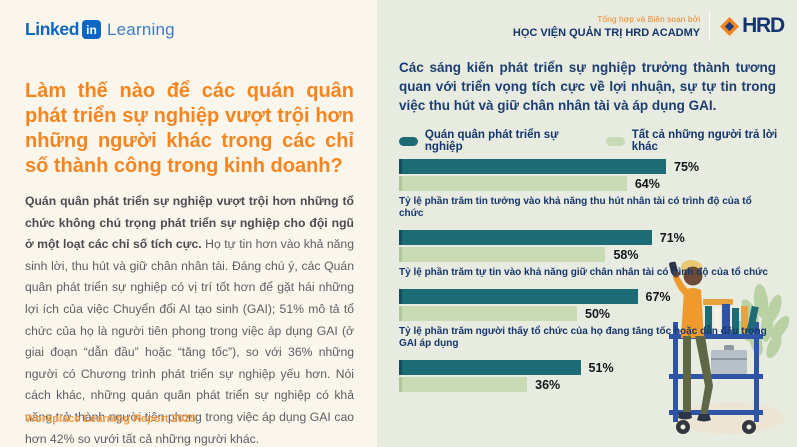 This screenshot has width=797, height=447. Describe the element at coordinates (548, 384) in the screenshot. I see `bar-value-label: 36%` at that location.